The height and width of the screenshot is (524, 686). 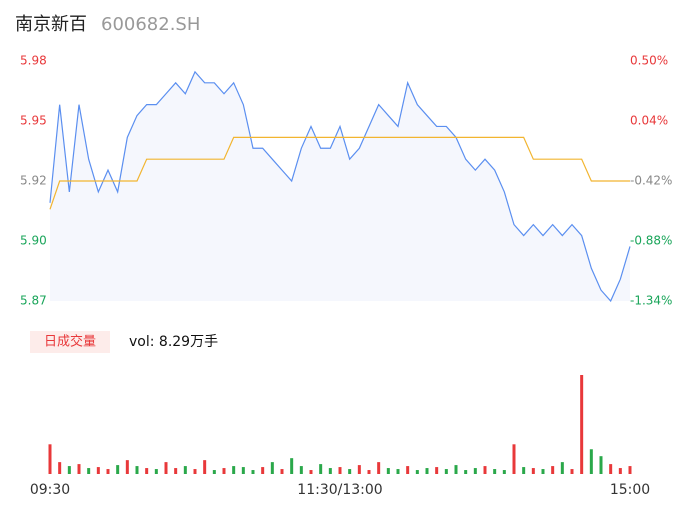 What do you see at coordinates (651, 241) in the screenshot?
I see `y2-tick-label: -0.88%` at bounding box center [651, 241].